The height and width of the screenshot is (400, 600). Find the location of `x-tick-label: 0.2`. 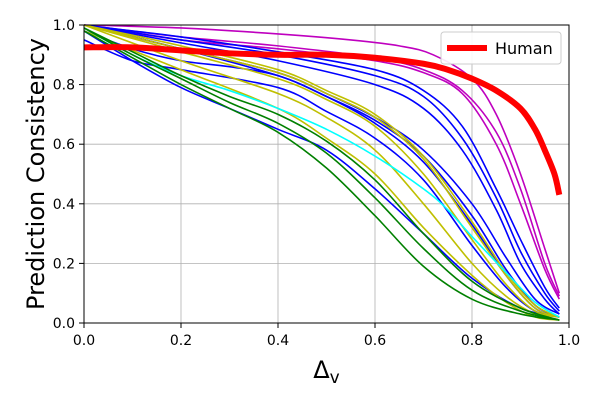

x-tick-label: 0.2 is located at coordinates (181, 341).